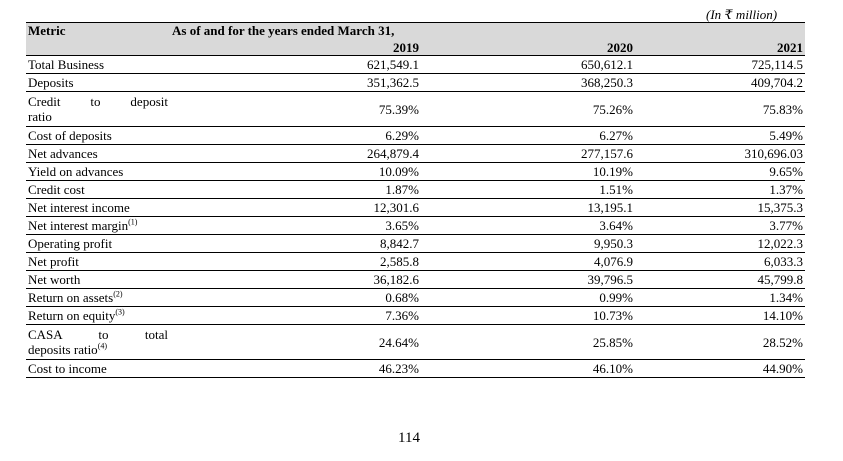  I want to click on metric-label-line2: ratio, so click(40, 116).